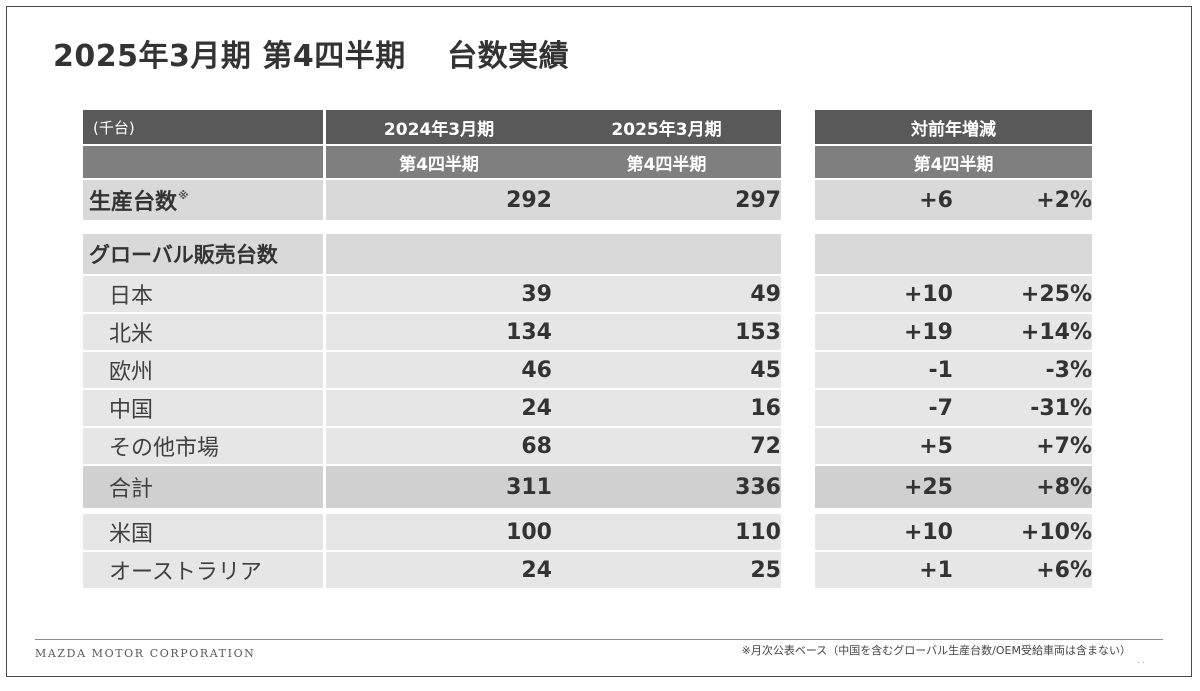  Describe the element at coordinates (437, 371) in the screenshot. I see `value-2024: 46` at that location.